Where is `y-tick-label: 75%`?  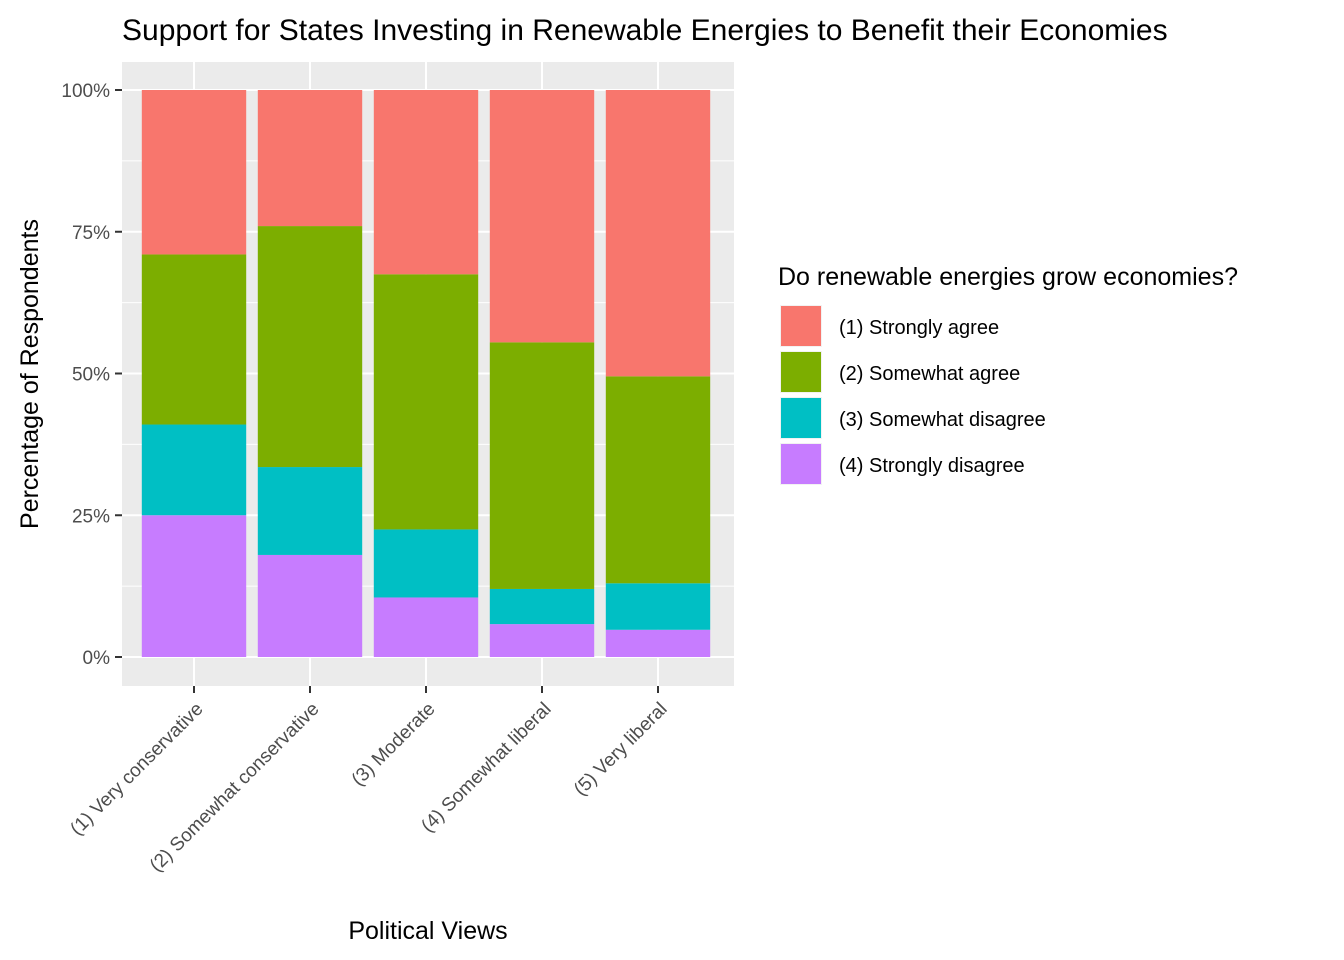 y-tick-label: 75% is located at coordinates (91, 233).